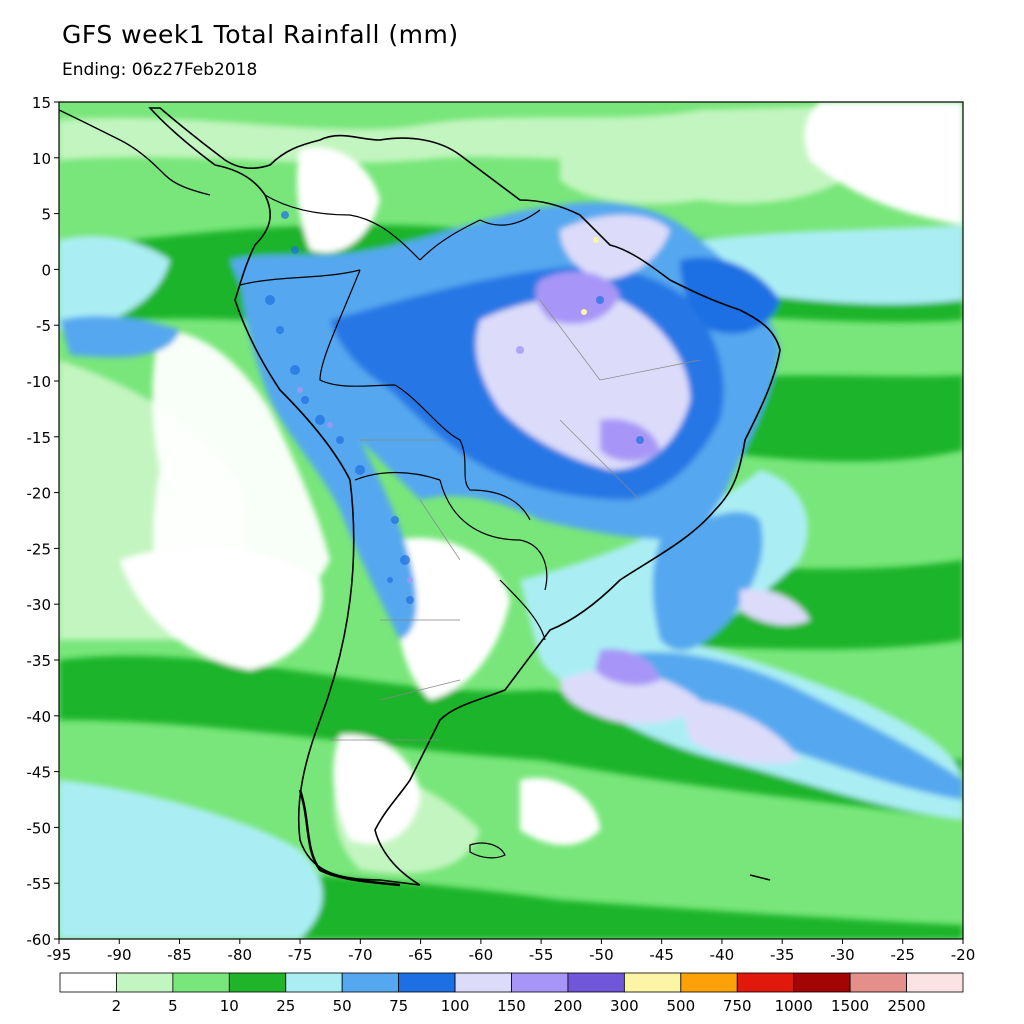  Describe the element at coordinates (794, 1006) in the screenshot. I see `colorbar-label: 1000` at that location.